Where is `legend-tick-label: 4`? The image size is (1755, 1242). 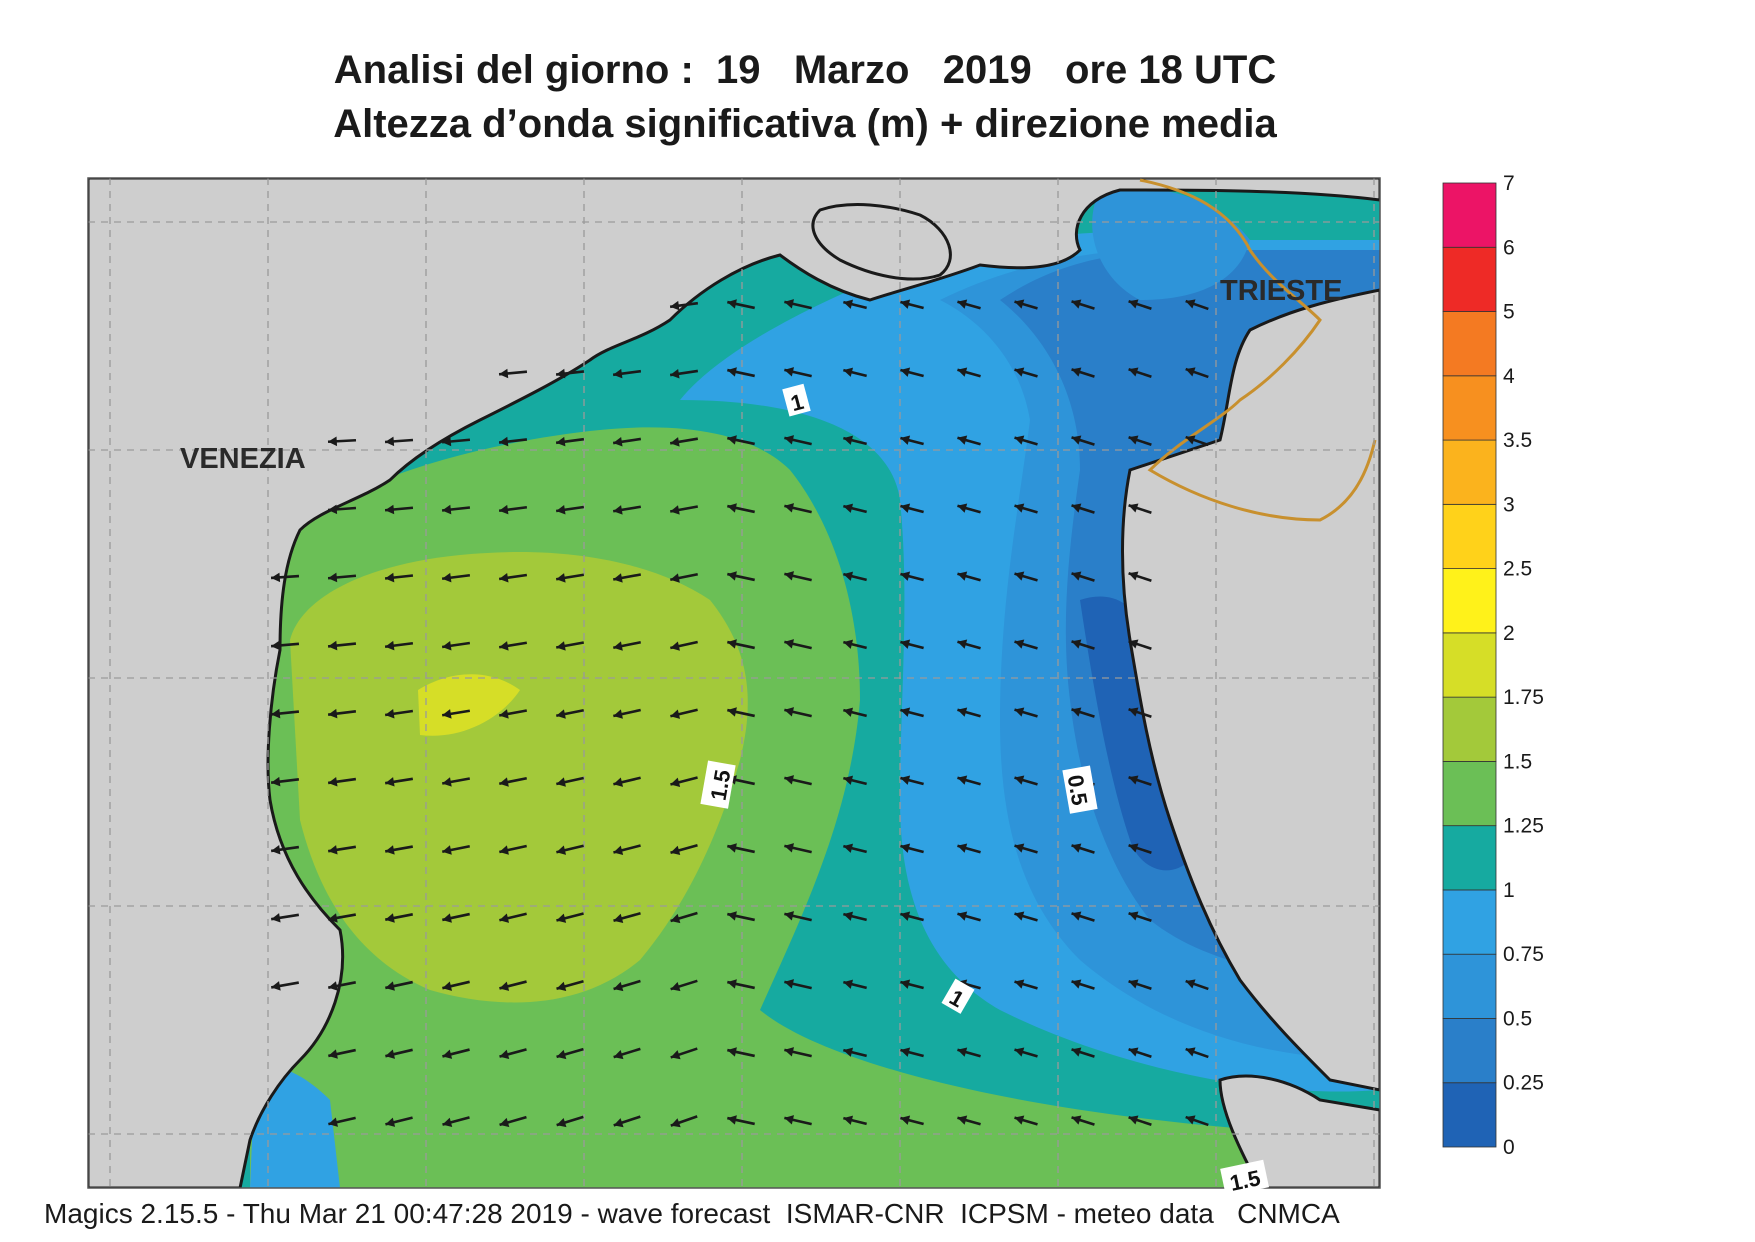
legend-tick-label: 4 is located at coordinates (1509, 376).